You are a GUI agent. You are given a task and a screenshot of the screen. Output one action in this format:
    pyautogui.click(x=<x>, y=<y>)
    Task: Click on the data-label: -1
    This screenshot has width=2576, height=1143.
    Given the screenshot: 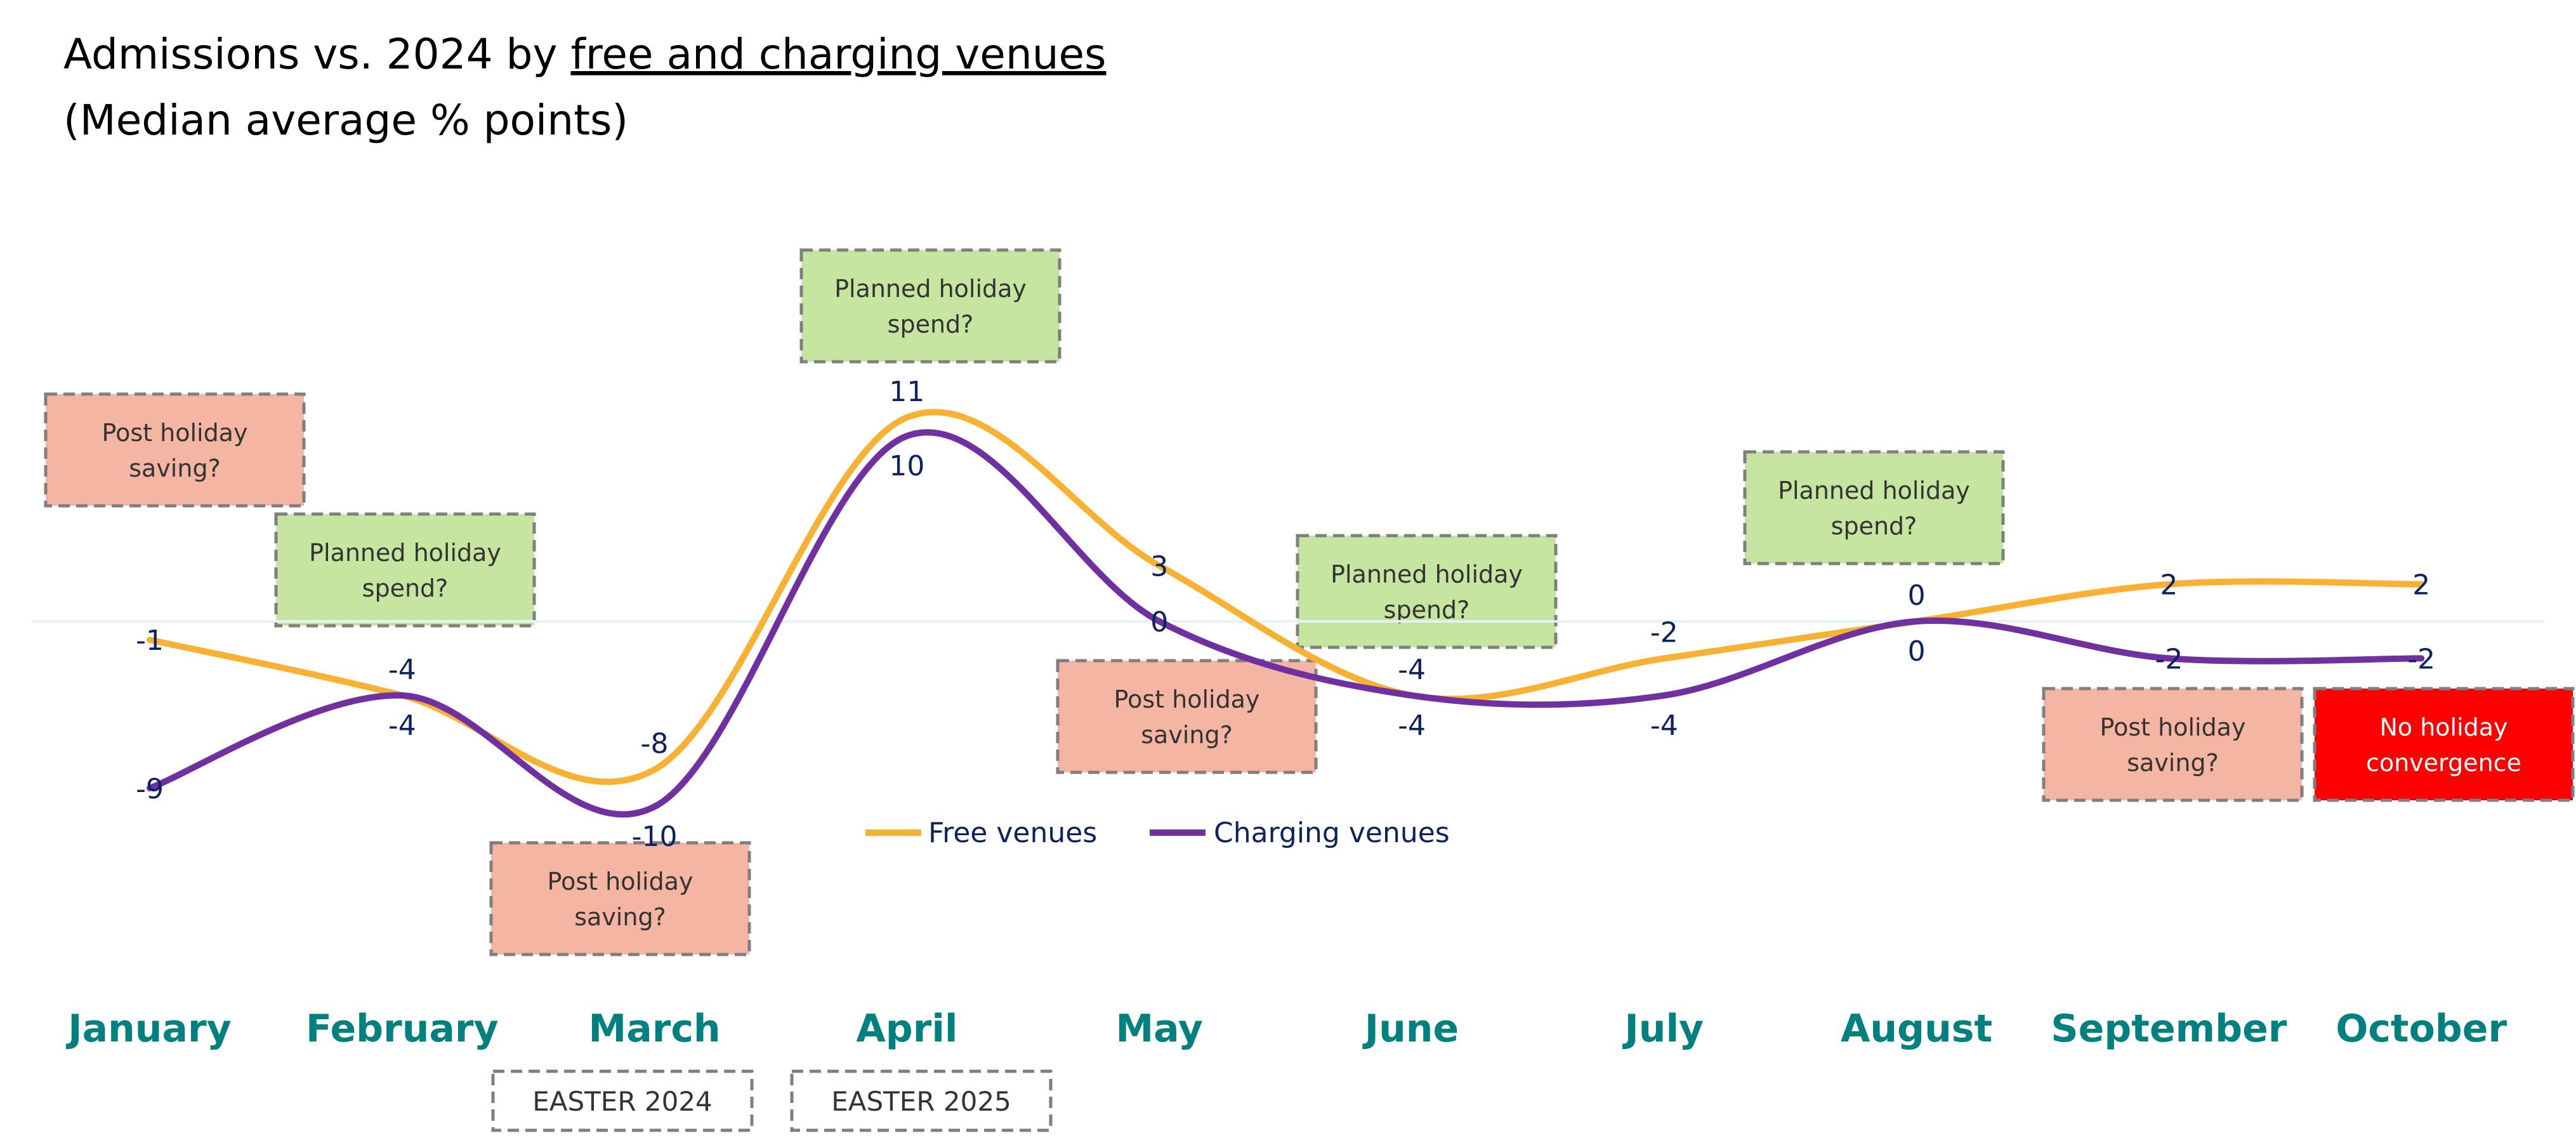 What is the action you would take?
    pyautogui.click(x=150, y=640)
    